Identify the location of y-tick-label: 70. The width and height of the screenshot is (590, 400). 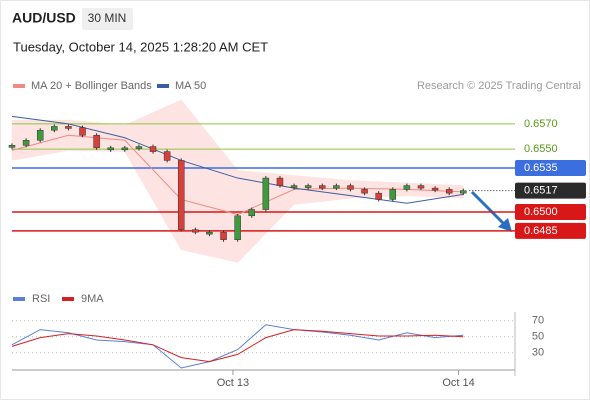
(538, 321).